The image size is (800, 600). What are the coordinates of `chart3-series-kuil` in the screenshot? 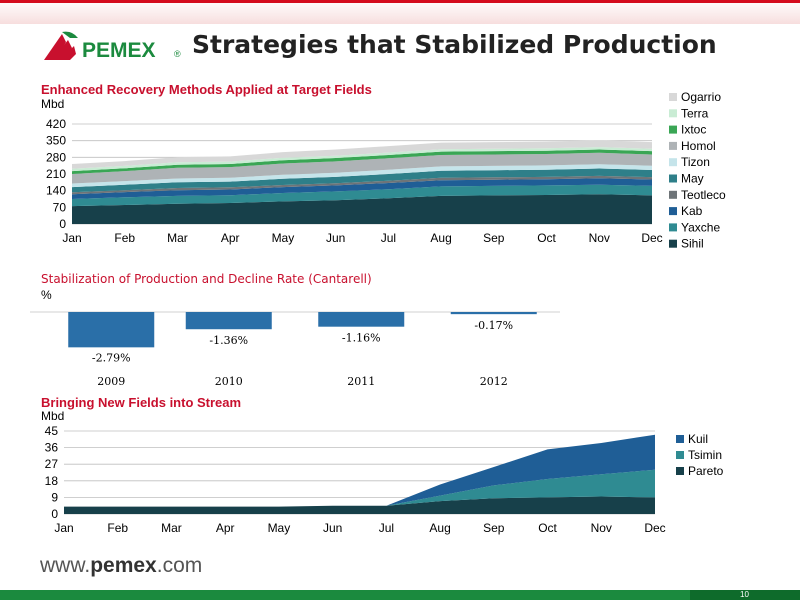 It's located at (359, 470).